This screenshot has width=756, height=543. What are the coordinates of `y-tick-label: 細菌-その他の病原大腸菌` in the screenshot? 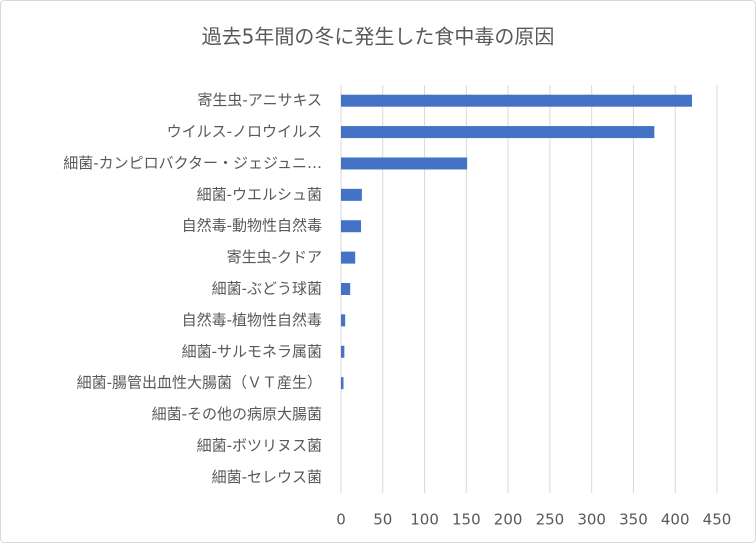 It's located at (237, 414).